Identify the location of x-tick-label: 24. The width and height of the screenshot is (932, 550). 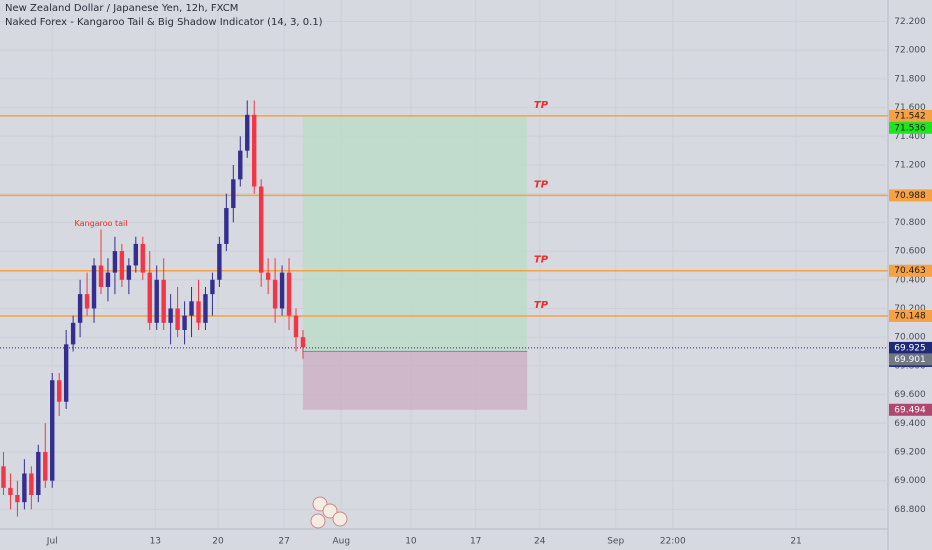
(540, 542).